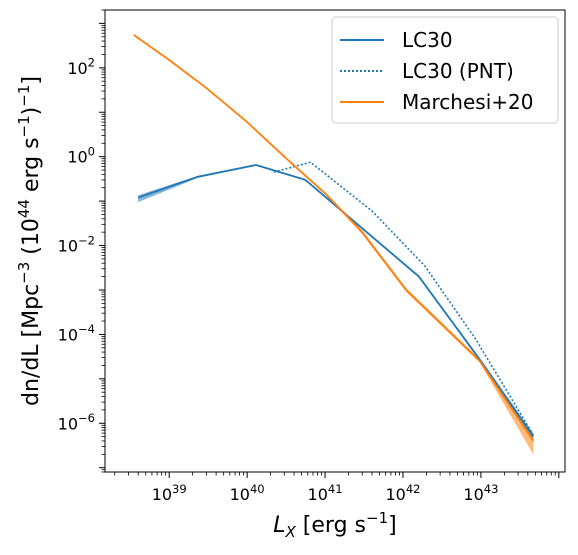 This screenshot has width=578, height=555. I want to click on x-tick-label: 1042, so click(402, 493).